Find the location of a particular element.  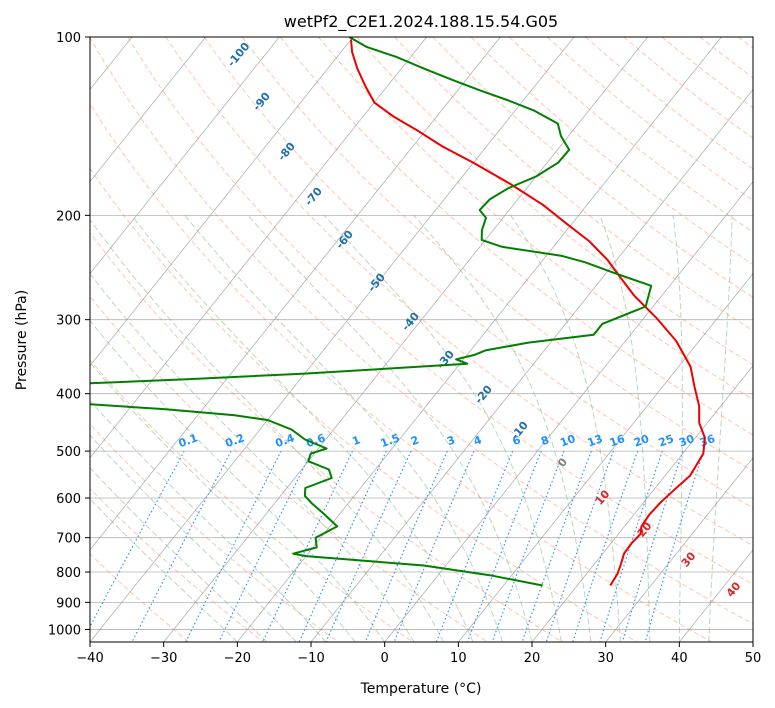

x-tick-label: −30 is located at coordinates (163, 658).